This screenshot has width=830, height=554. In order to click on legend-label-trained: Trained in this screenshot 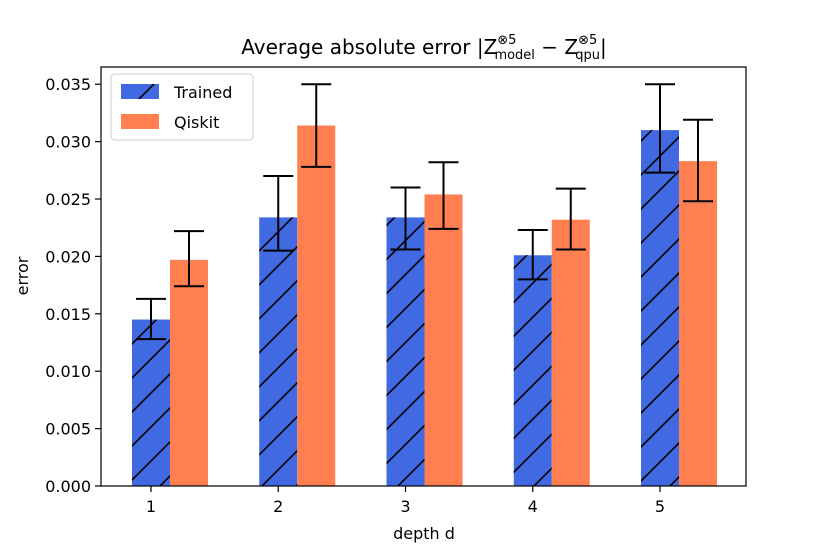, I will do `click(202, 92)`.